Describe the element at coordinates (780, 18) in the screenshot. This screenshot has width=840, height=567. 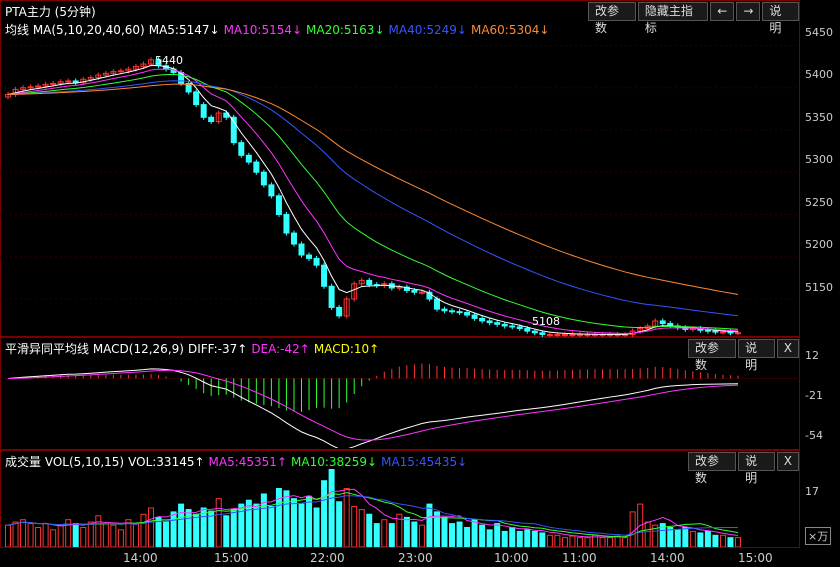
I see `help-button: 说明` at that location.